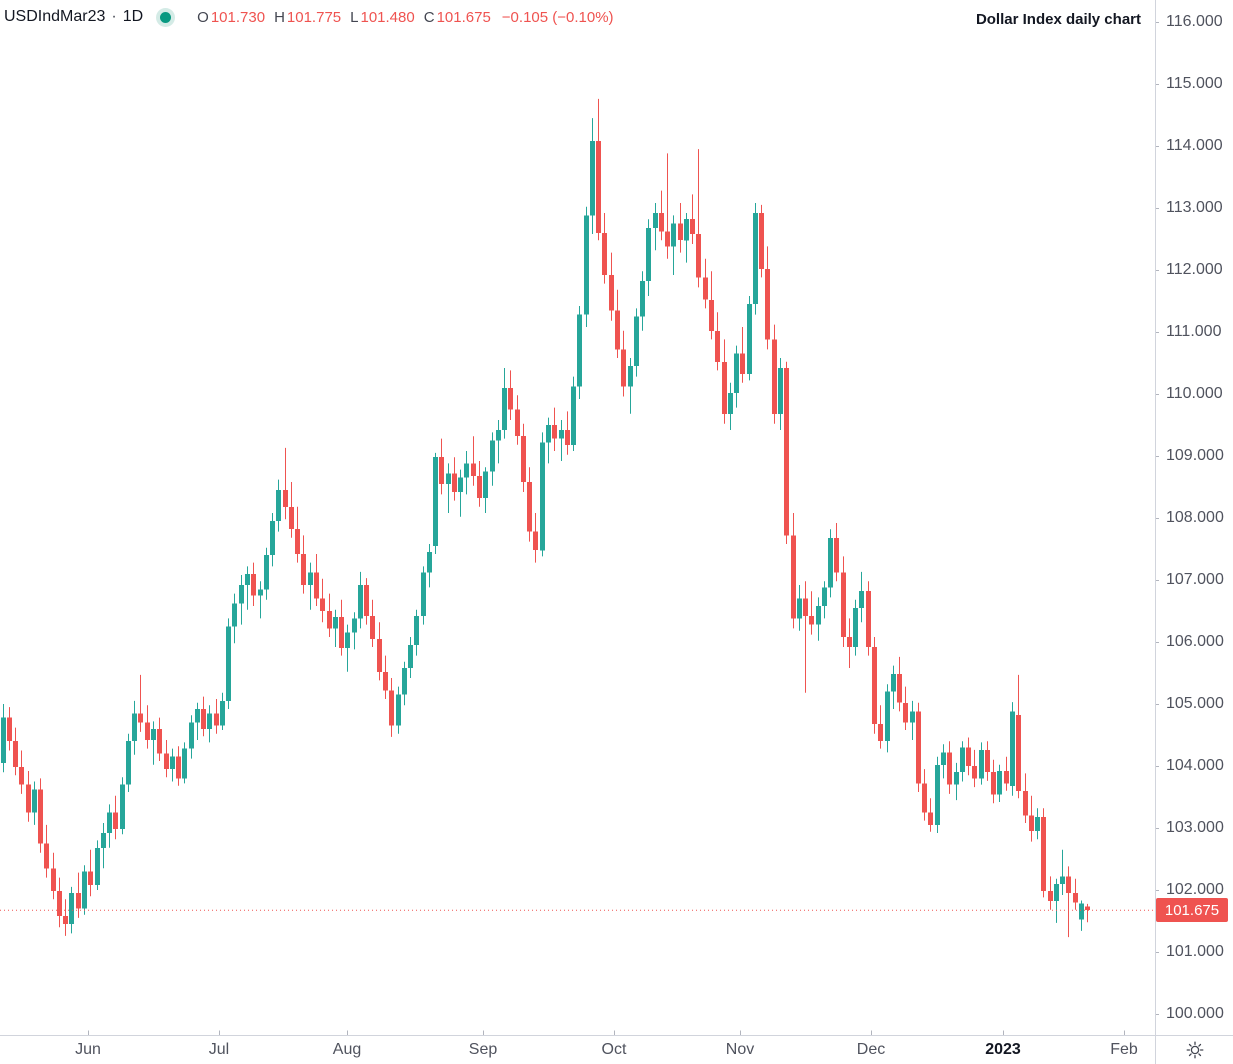 This screenshot has height=1064, width=1233. I want to click on price-axis-label: 108.000, so click(1195, 517).